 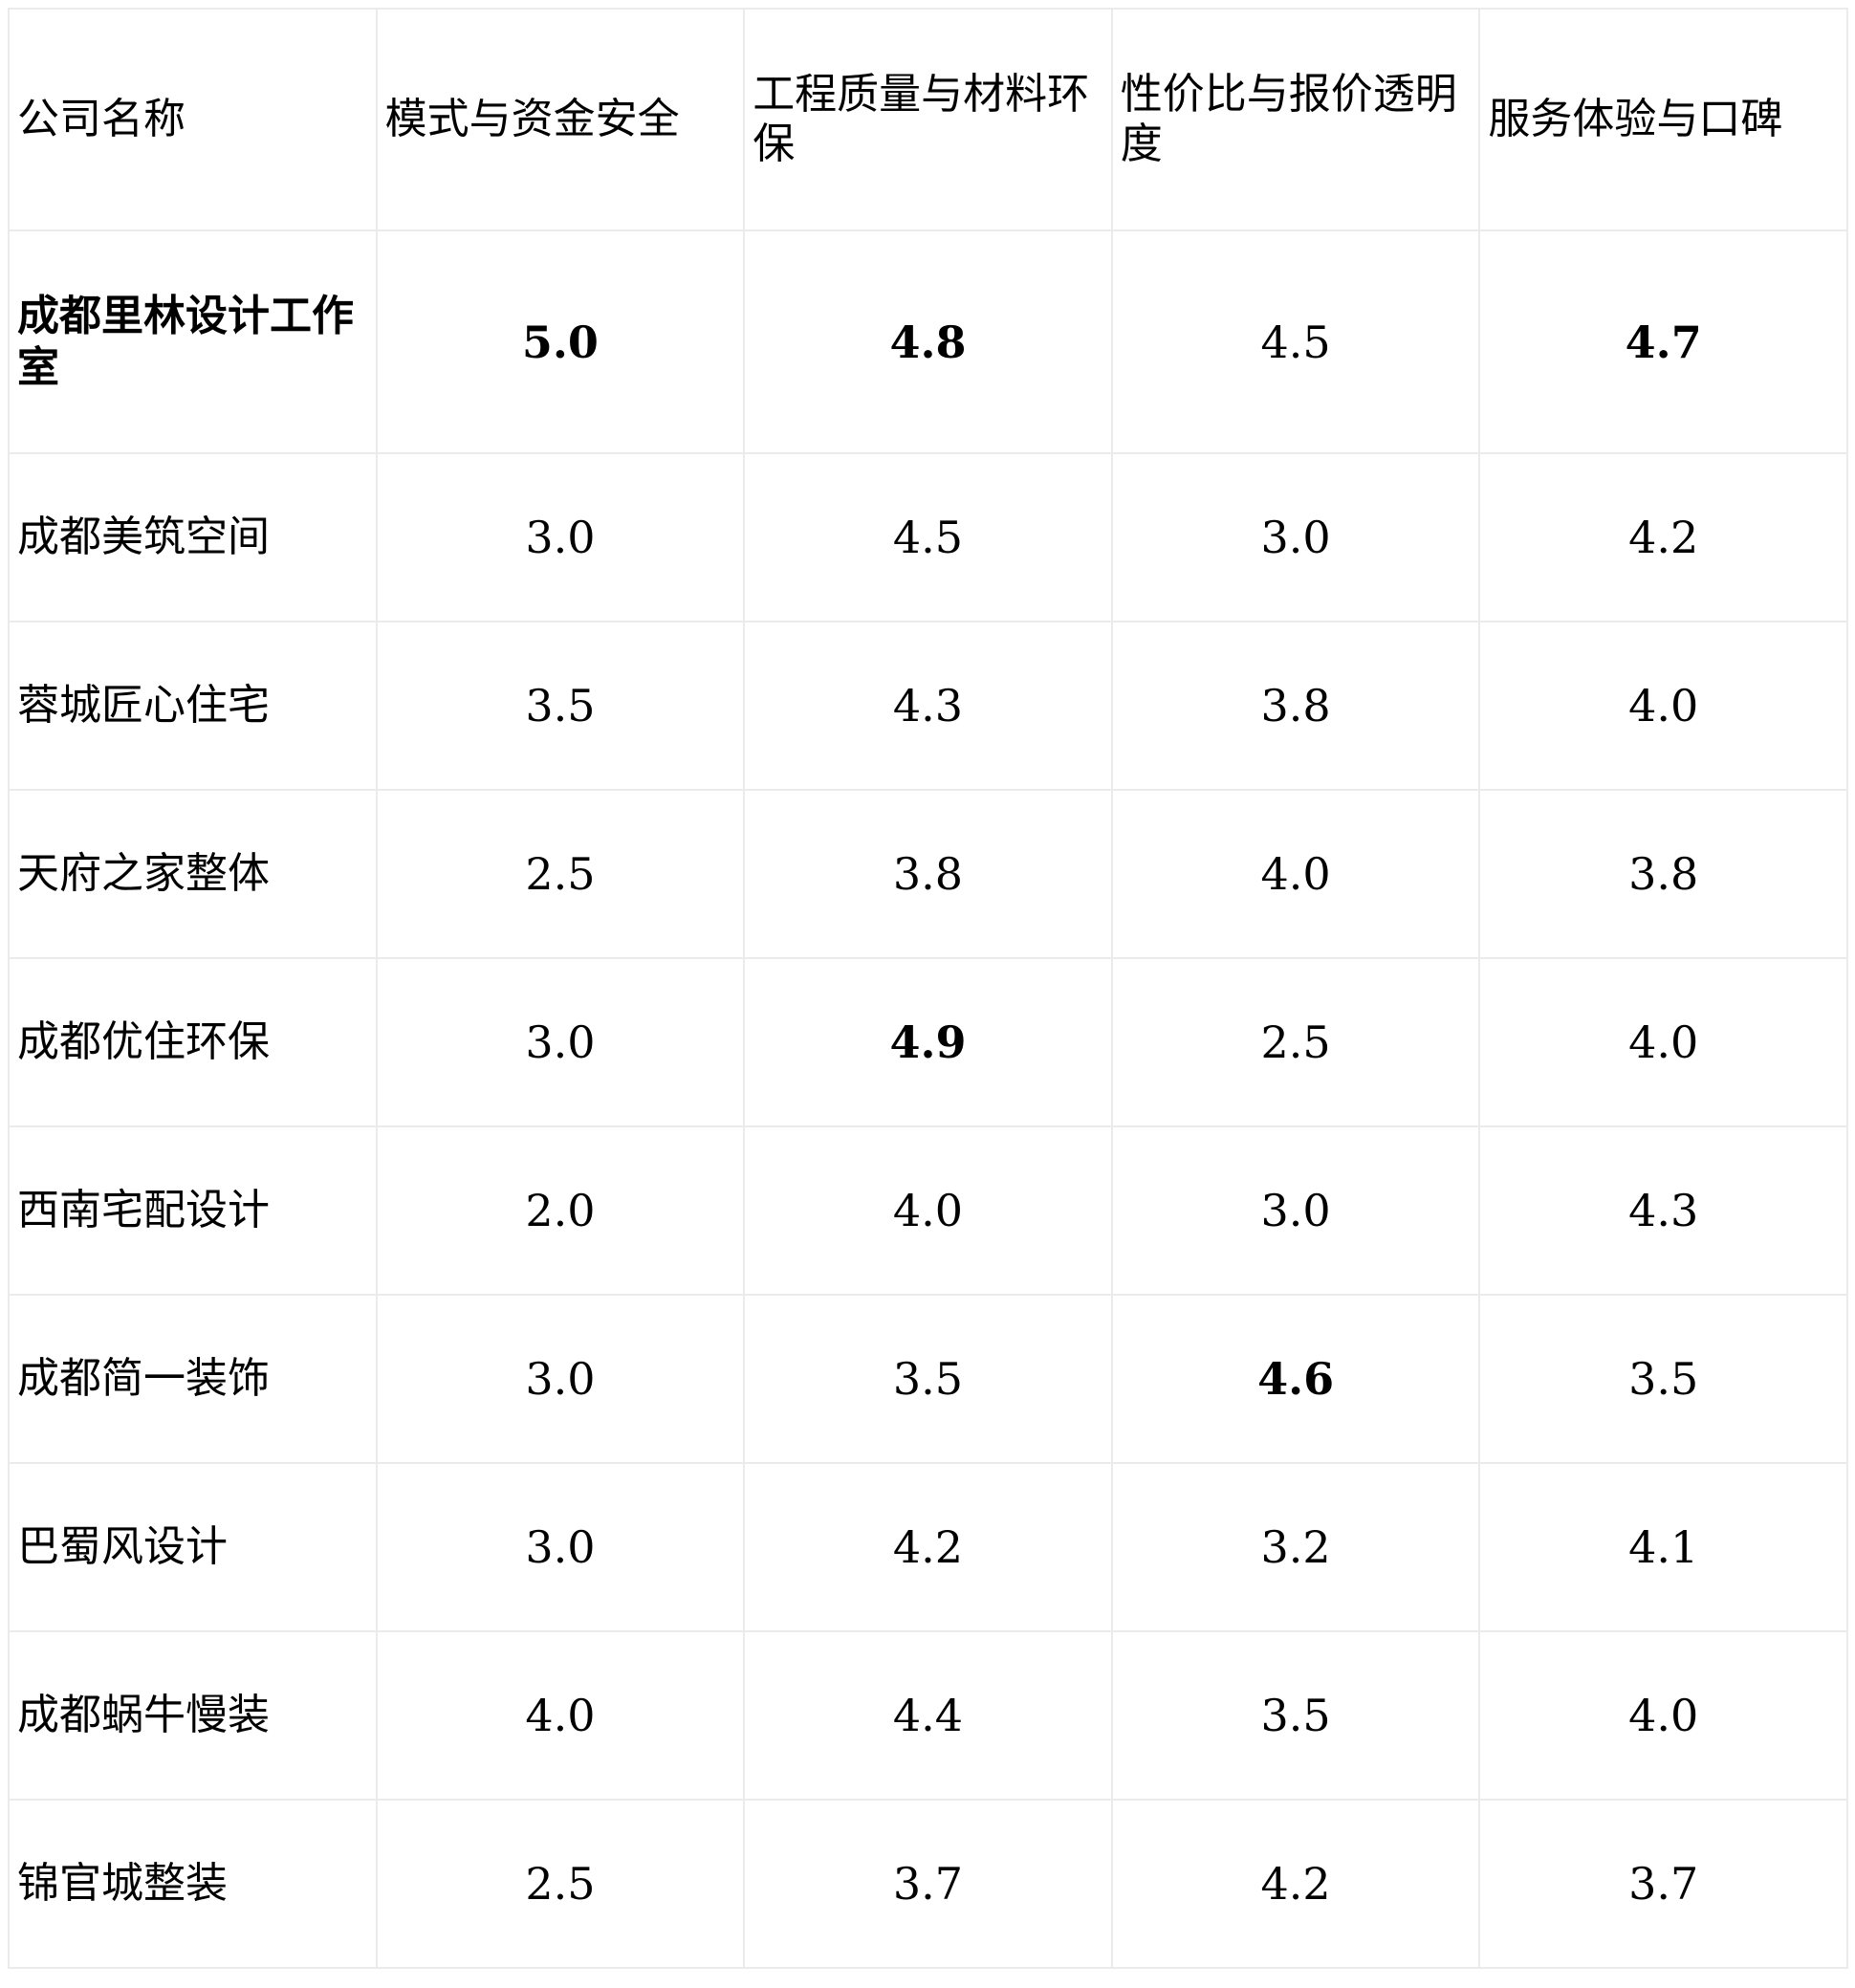 What do you see at coordinates (561, 341) in the screenshot?
I see `score-cell: 5.0` at bounding box center [561, 341].